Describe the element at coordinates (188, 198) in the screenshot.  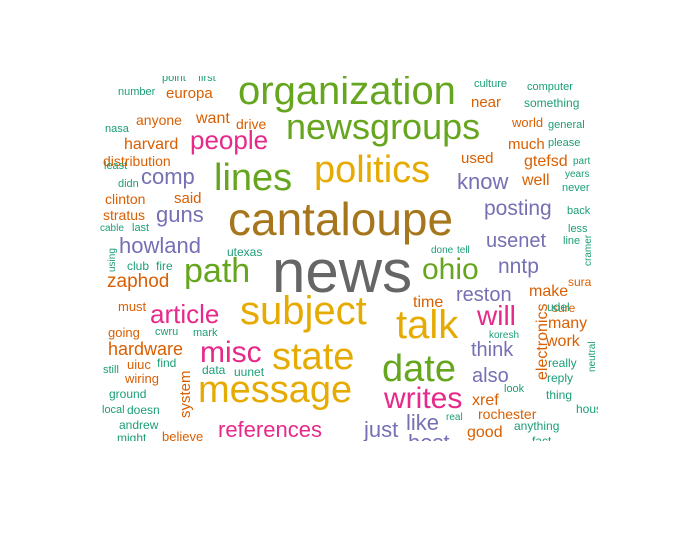
I see `word-said: said` at that location.